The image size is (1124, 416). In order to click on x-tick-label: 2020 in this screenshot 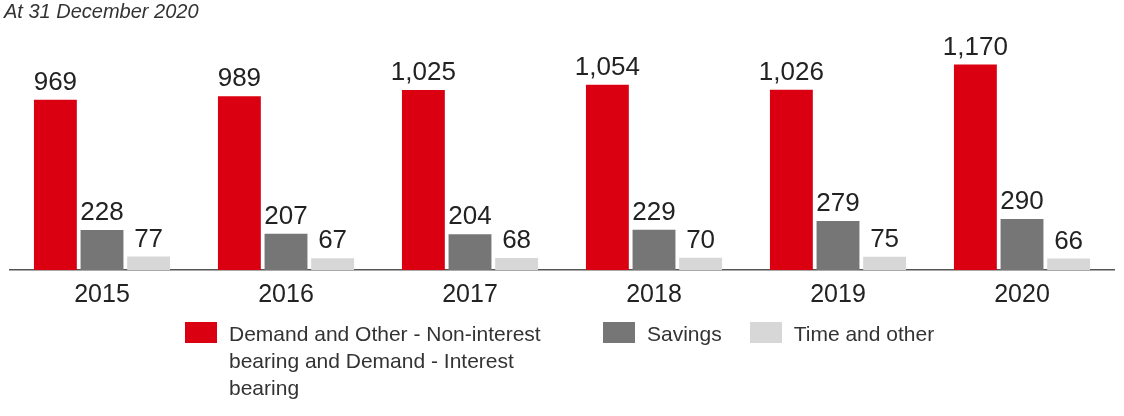, I will do `click(1022, 292)`.